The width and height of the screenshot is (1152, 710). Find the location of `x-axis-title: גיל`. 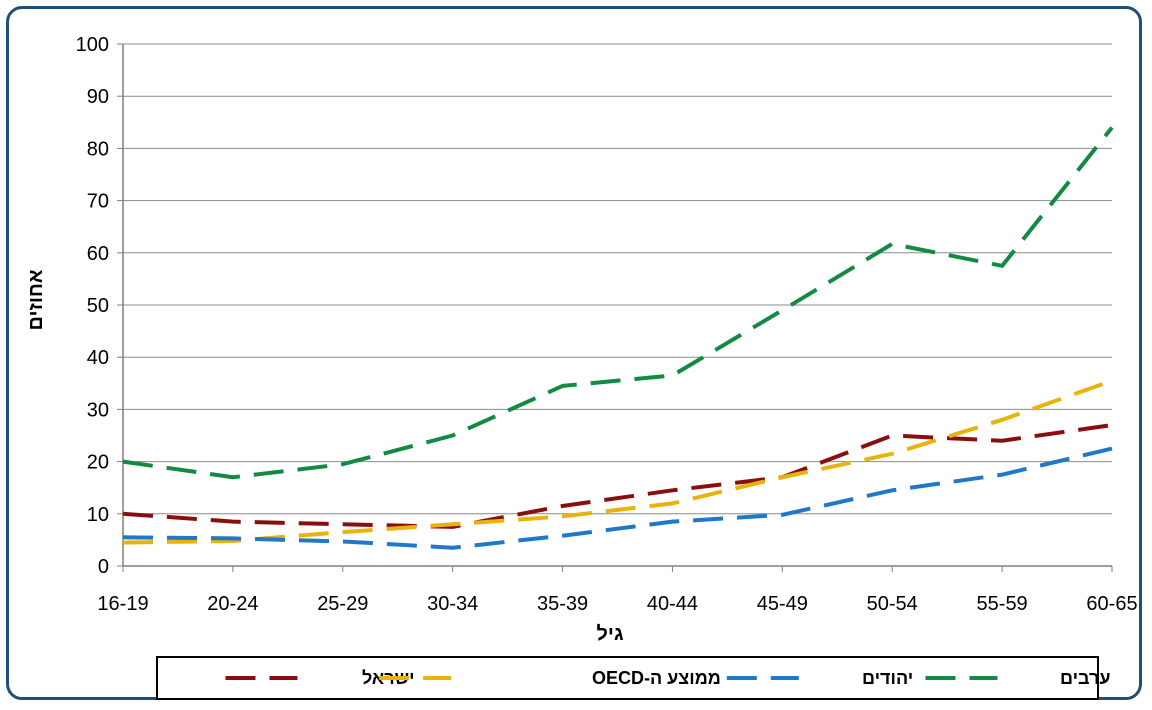

x-axis-title: גיל is located at coordinates (609, 634).